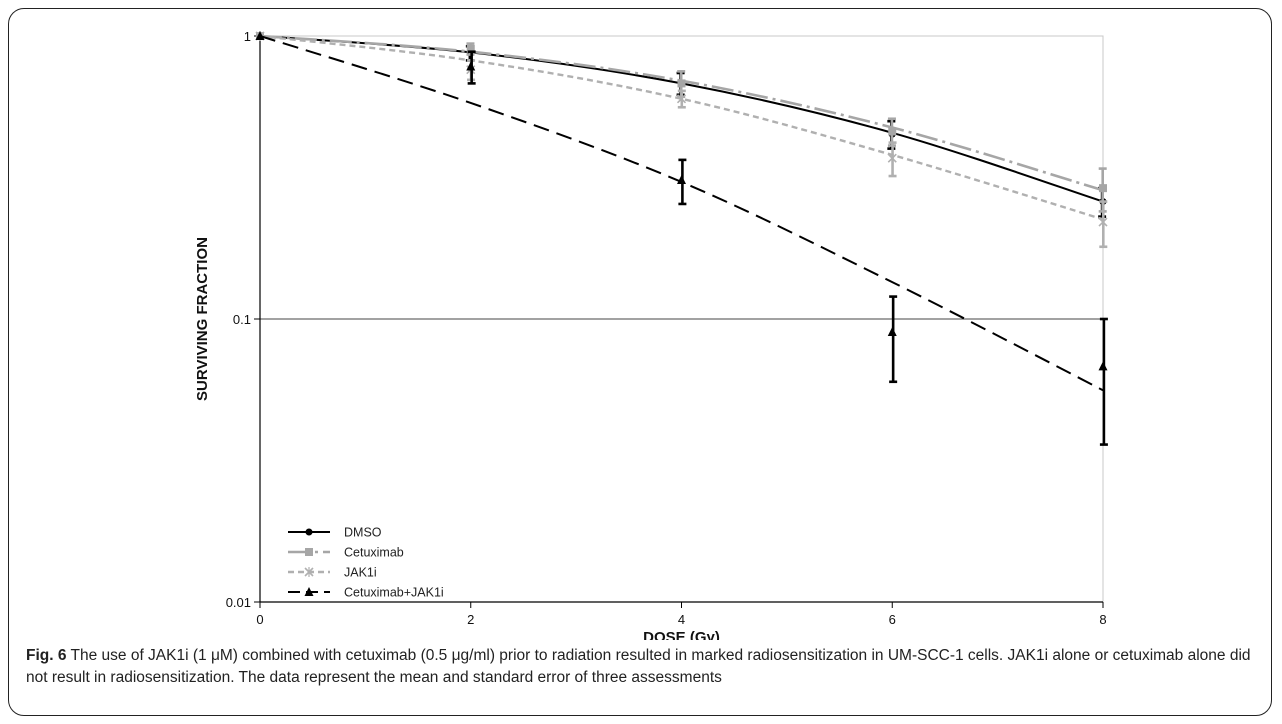 The width and height of the screenshot is (1282, 724). What do you see at coordinates (681, 619) in the screenshot?
I see `x-tick-label: 4` at bounding box center [681, 619].